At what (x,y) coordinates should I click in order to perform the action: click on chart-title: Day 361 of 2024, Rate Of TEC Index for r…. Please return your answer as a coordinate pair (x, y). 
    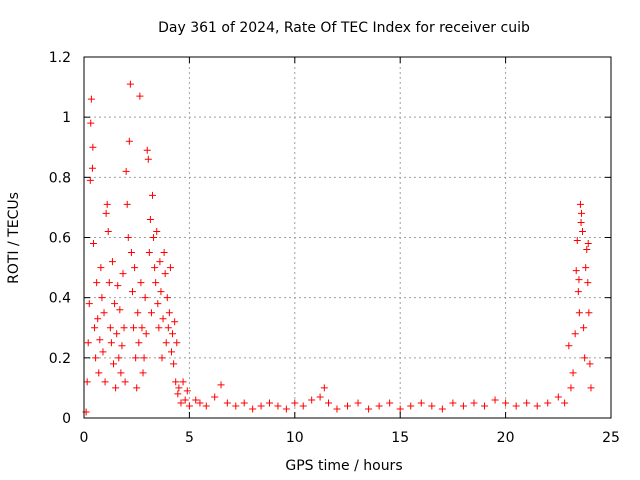
    Looking at the image, I should click on (344, 28).